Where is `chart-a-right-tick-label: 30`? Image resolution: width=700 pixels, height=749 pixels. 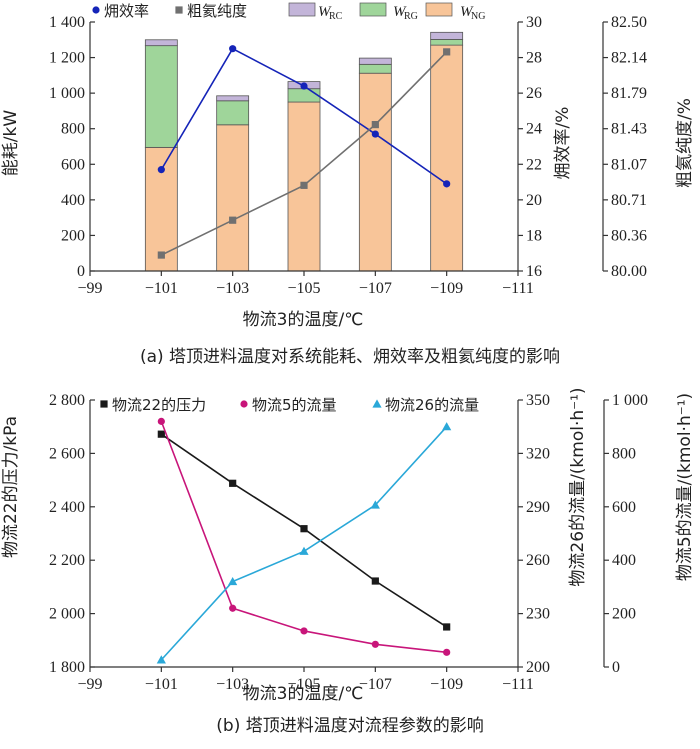 chart-a-right-tick-label: 30 is located at coordinates (534, 22).